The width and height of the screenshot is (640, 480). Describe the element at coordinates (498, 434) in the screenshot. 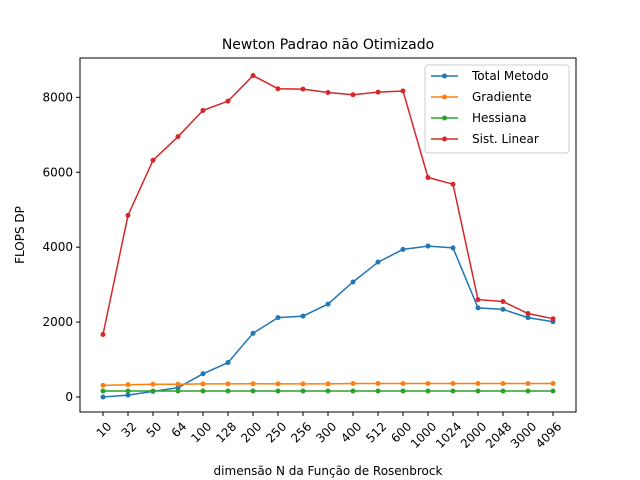

I see `x-tick-label: 2048` at that location.